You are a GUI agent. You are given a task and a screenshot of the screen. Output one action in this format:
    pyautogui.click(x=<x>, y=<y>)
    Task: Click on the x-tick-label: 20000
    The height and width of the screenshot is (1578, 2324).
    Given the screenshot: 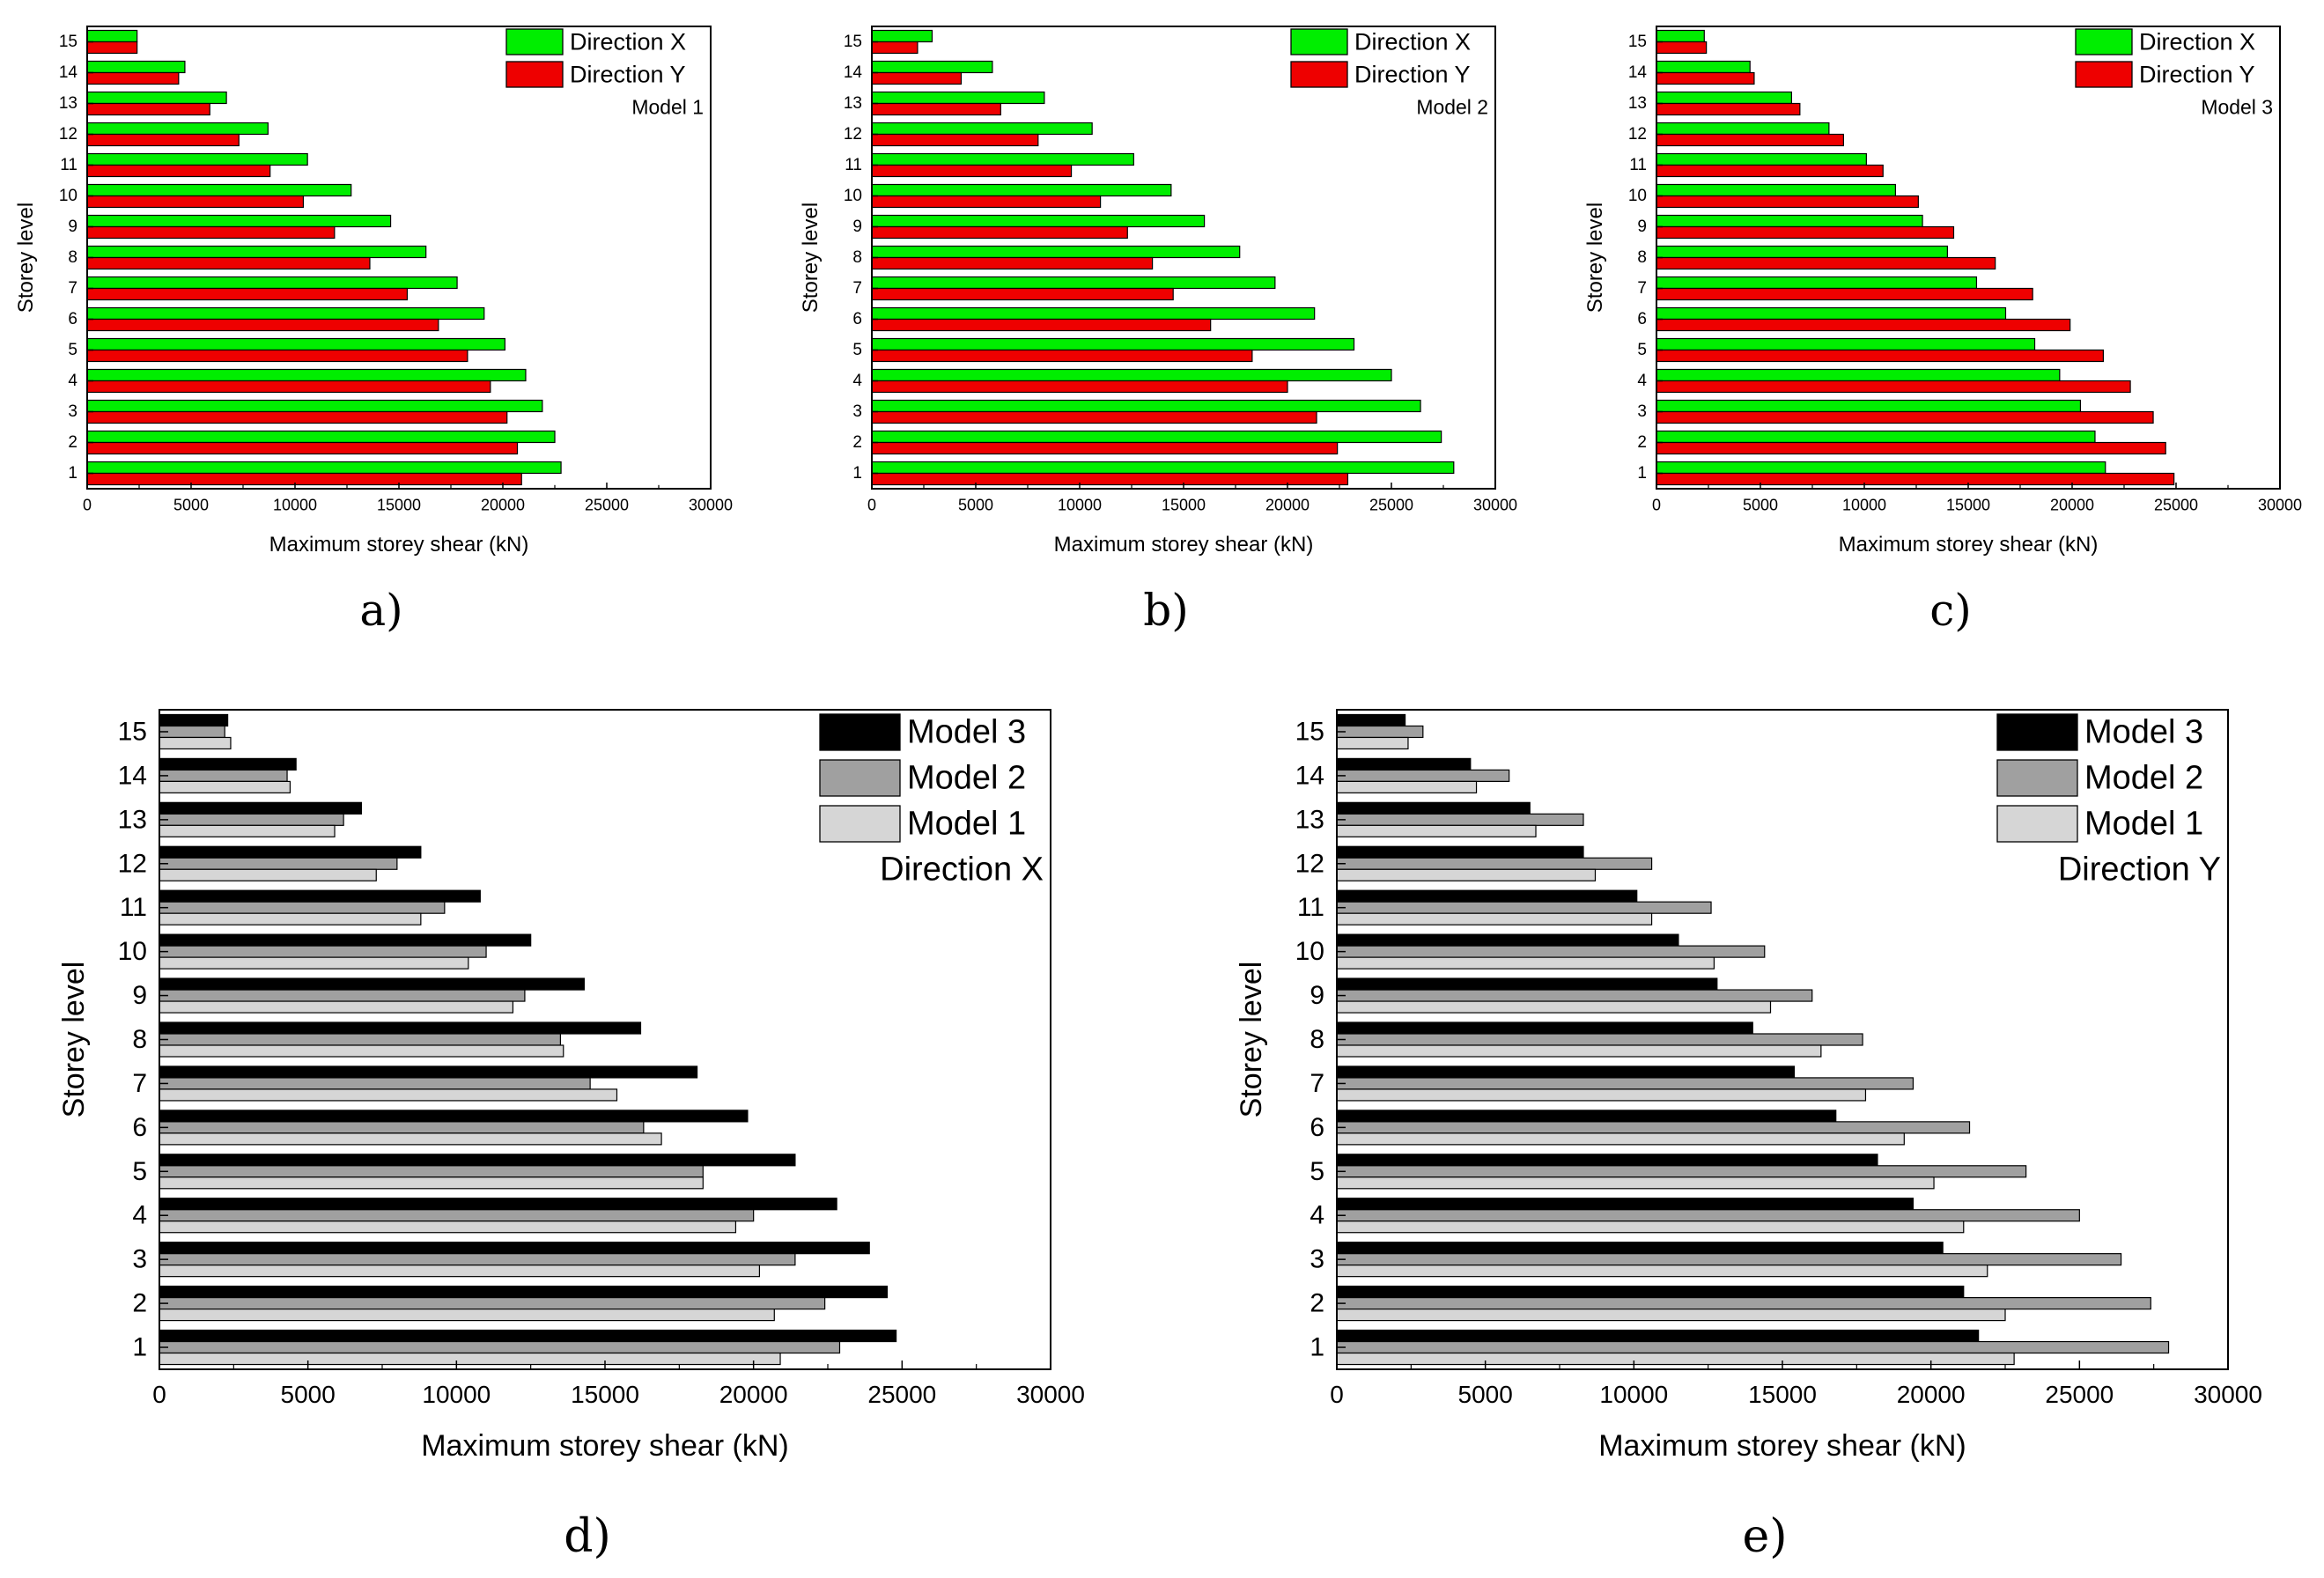 What is the action you would take?
    pyautogui.click(x=2072, y=504)
    